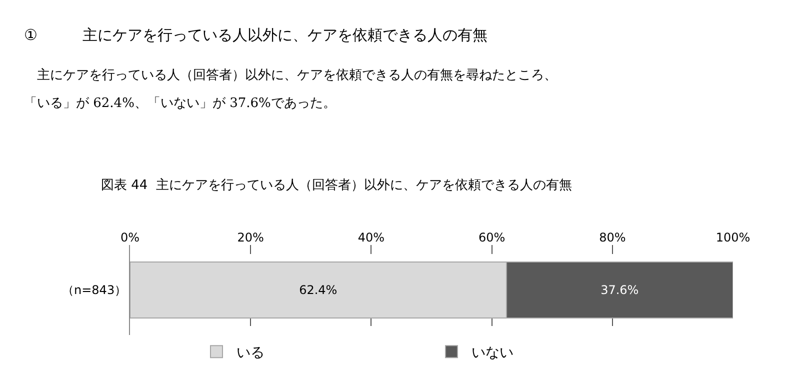 Image resolution: width=806 pixels, height=381 pixels. What do you see at coordinates (290, 75) in the screenshot?
I see `text: 主にケアを行っている人（回答者）以外に、ケアを依頼できる人の有無を尋ねたところ、` at bounding box center [290, 75].